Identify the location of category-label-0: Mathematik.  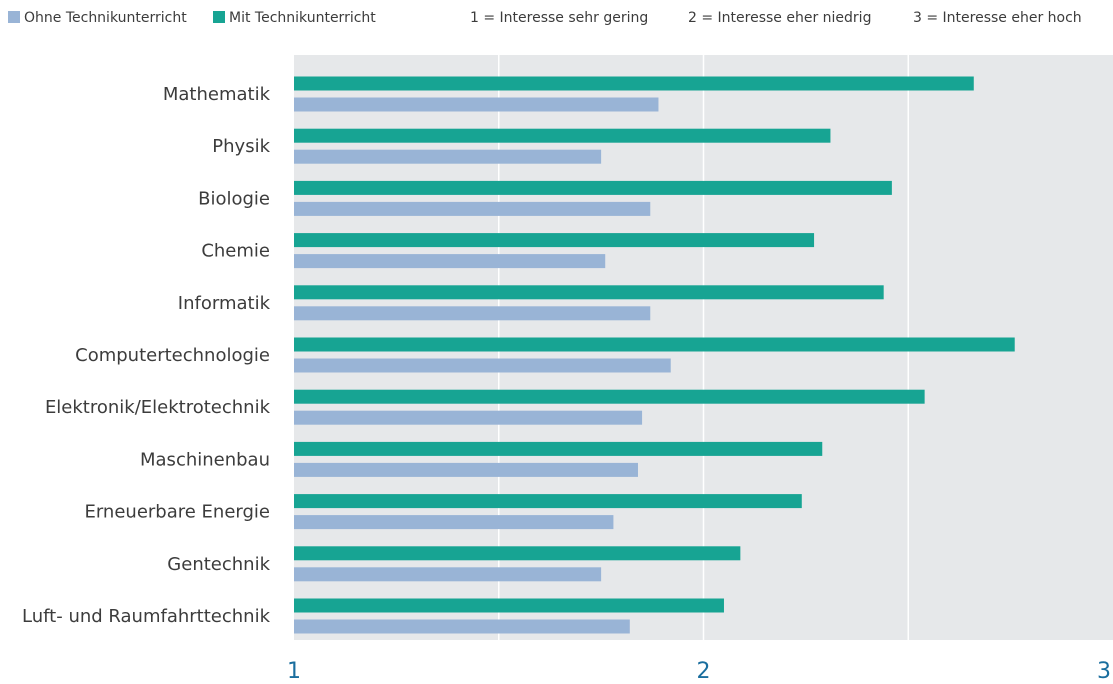
(217, 94).